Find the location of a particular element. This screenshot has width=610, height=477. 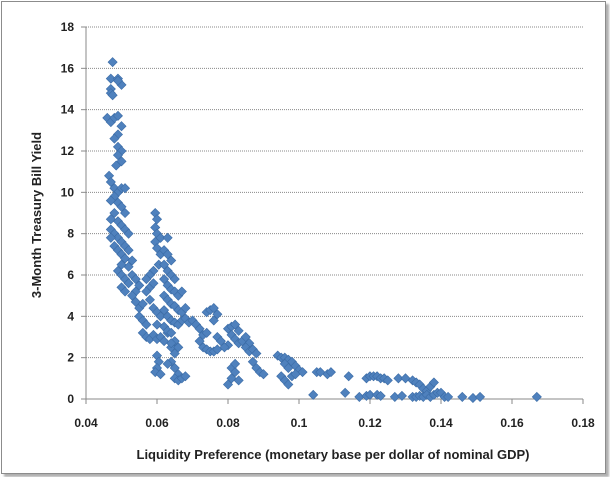

y-tick-label: 8 is located at coordinates (70, 234).